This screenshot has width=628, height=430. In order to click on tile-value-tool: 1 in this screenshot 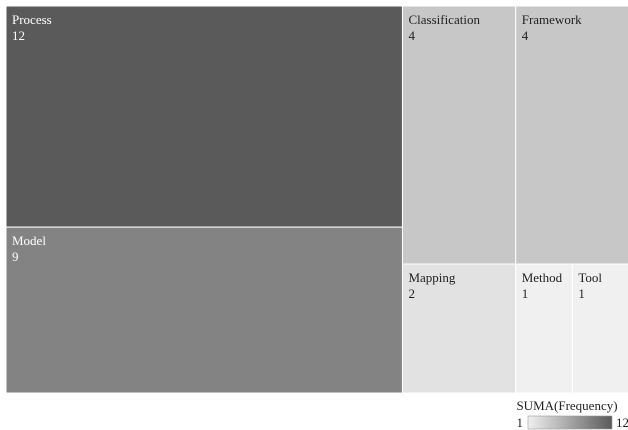, I will do `click(581, 293)`.